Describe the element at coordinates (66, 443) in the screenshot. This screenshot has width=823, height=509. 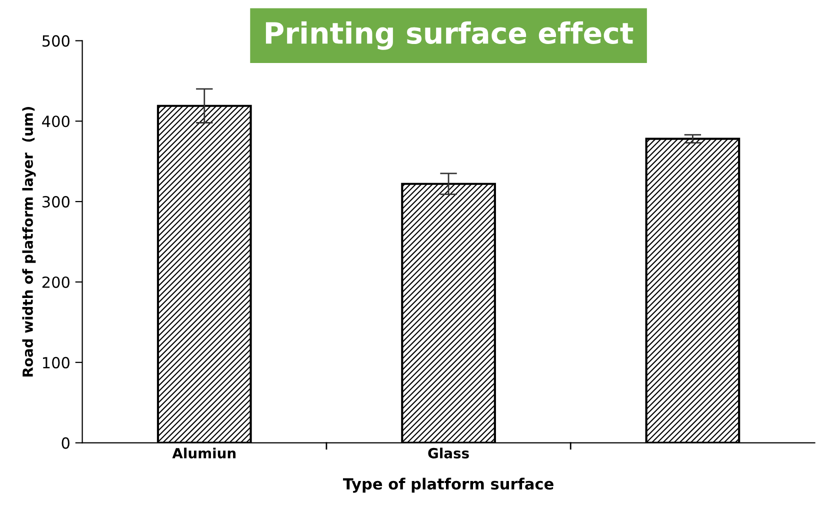
I see `y-tick-label: 0` at that location.